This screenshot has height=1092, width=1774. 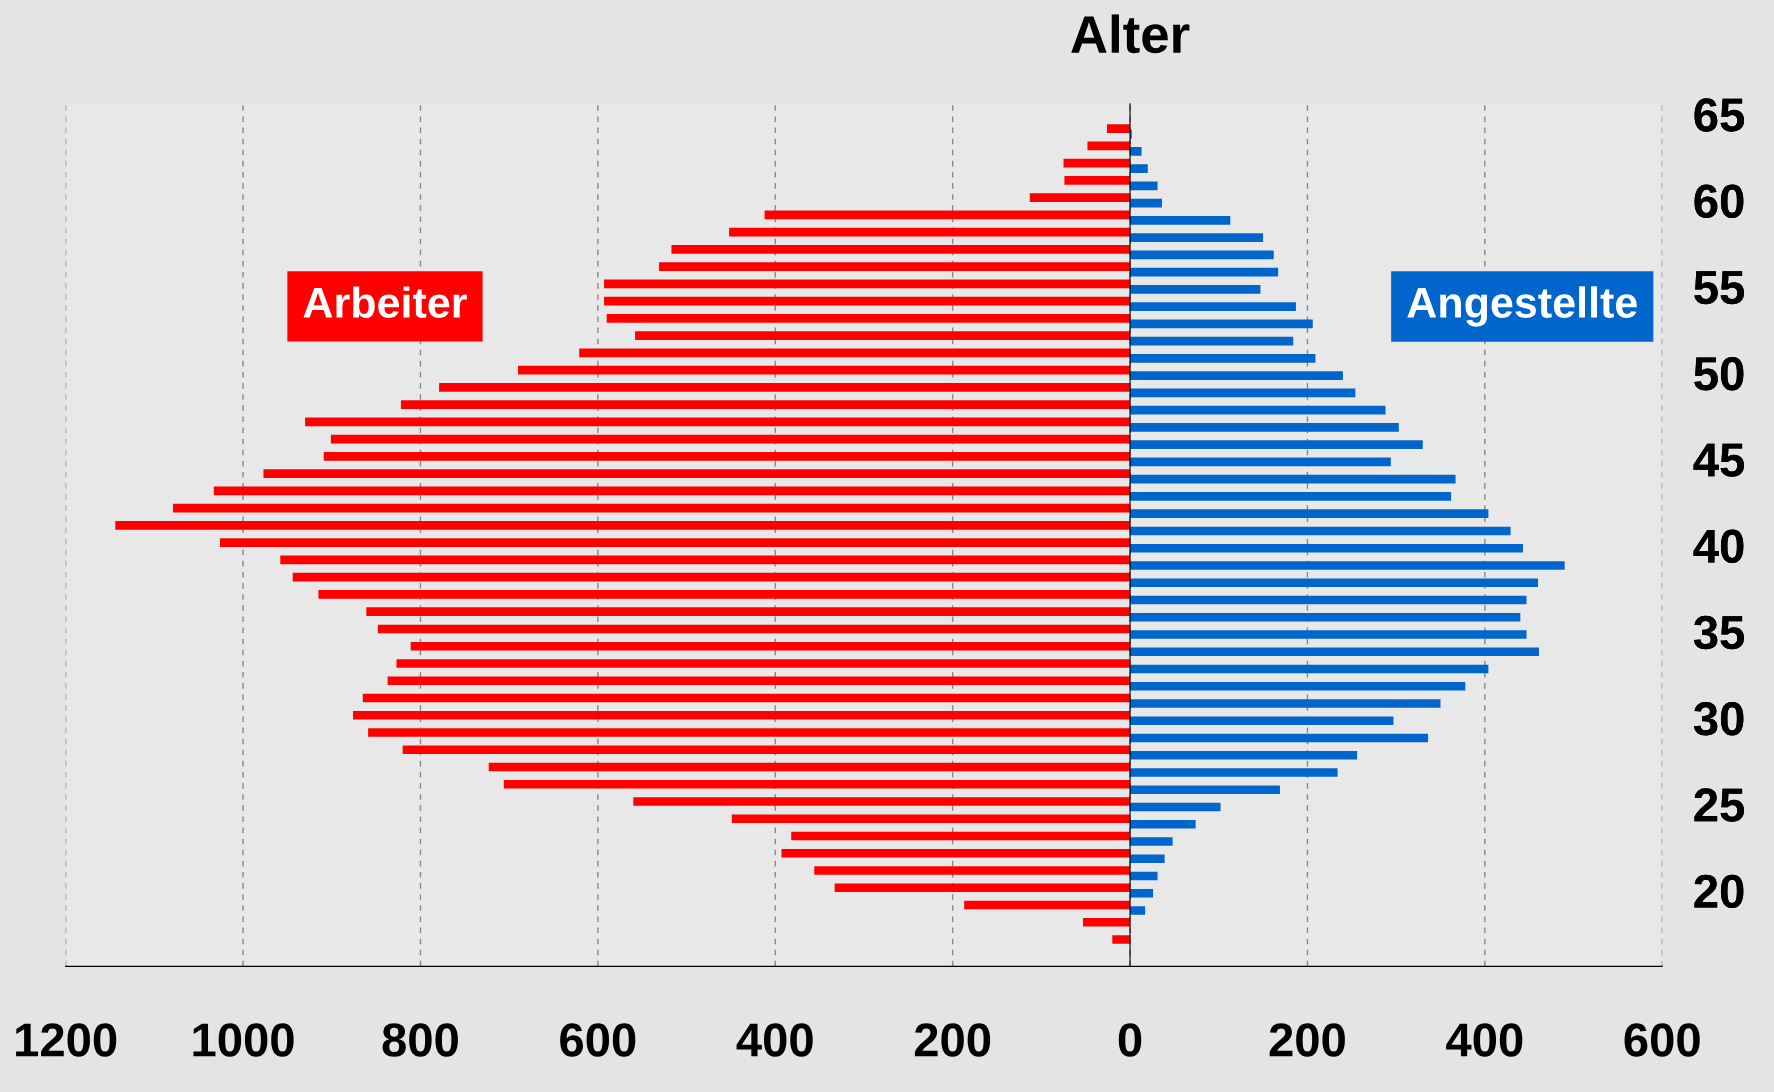 I want to click on y-tick-label: 50, so click(x=1719, y=374).